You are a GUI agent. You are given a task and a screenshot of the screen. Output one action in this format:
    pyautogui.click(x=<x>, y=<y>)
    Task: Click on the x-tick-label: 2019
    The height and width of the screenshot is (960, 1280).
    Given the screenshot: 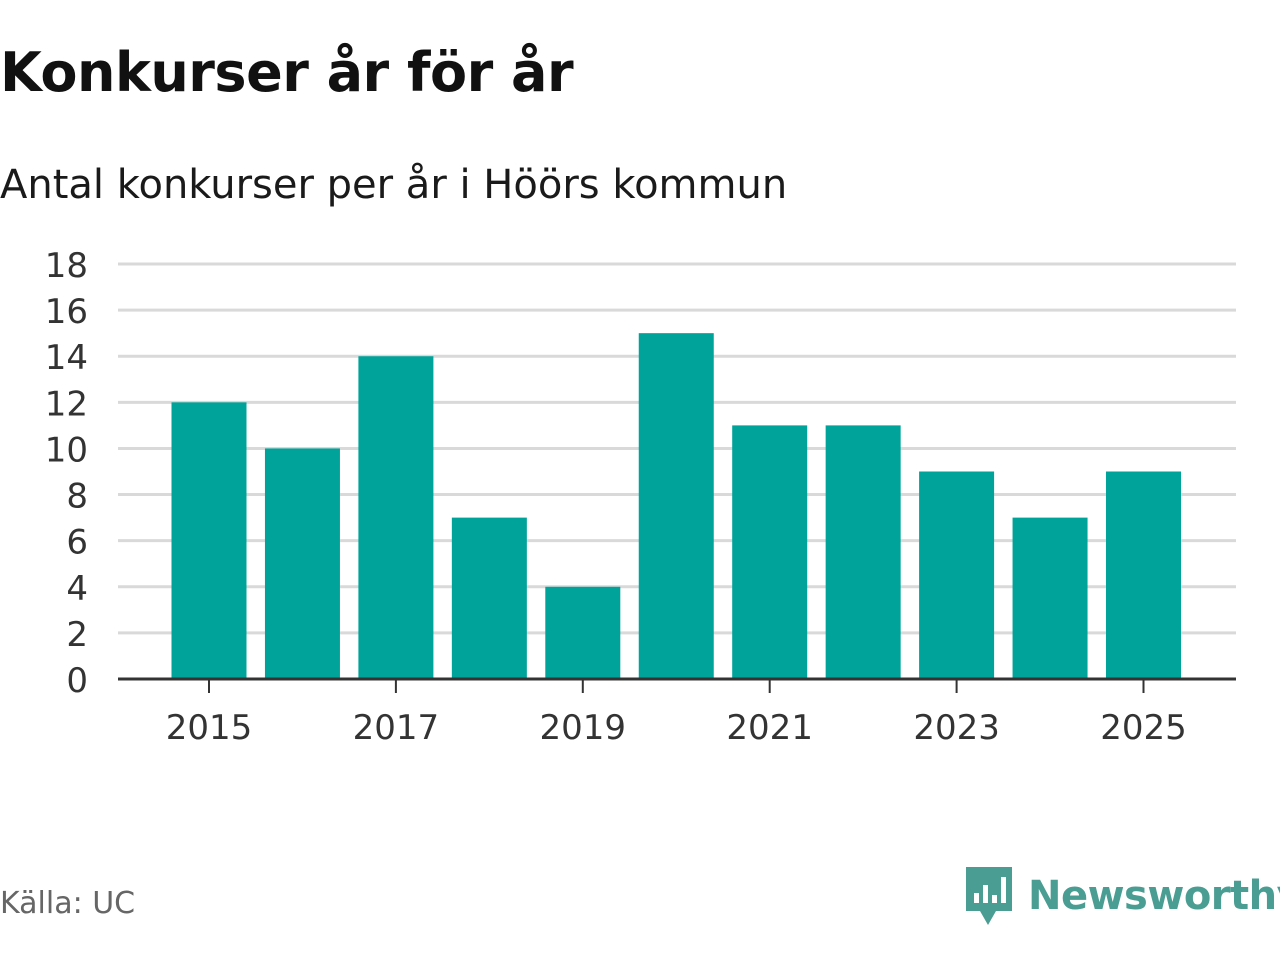 What is the action you would take?
    pyautogui.click(x=583, y=728)
    